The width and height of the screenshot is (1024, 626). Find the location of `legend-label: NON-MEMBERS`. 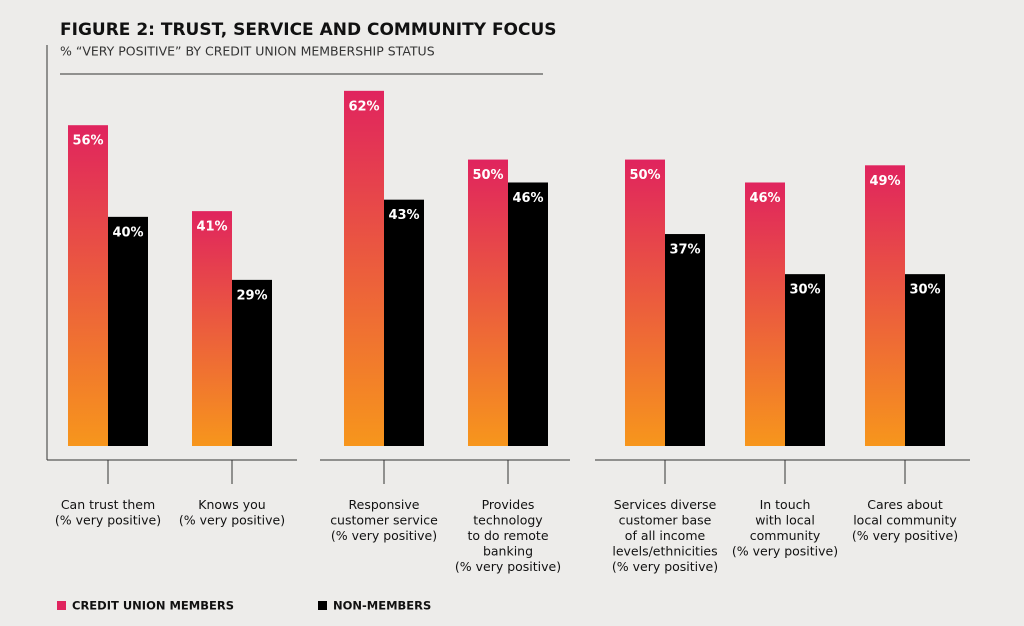

legend-label: NON-MEMBERS is located at coordinates (382, 606).